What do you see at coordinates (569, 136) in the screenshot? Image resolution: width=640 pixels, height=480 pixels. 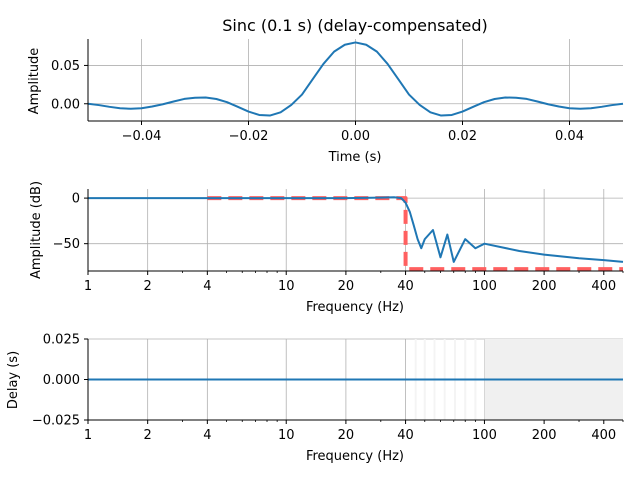 I see `x-tick-label: 0.04` at bounding box center [569, 136].